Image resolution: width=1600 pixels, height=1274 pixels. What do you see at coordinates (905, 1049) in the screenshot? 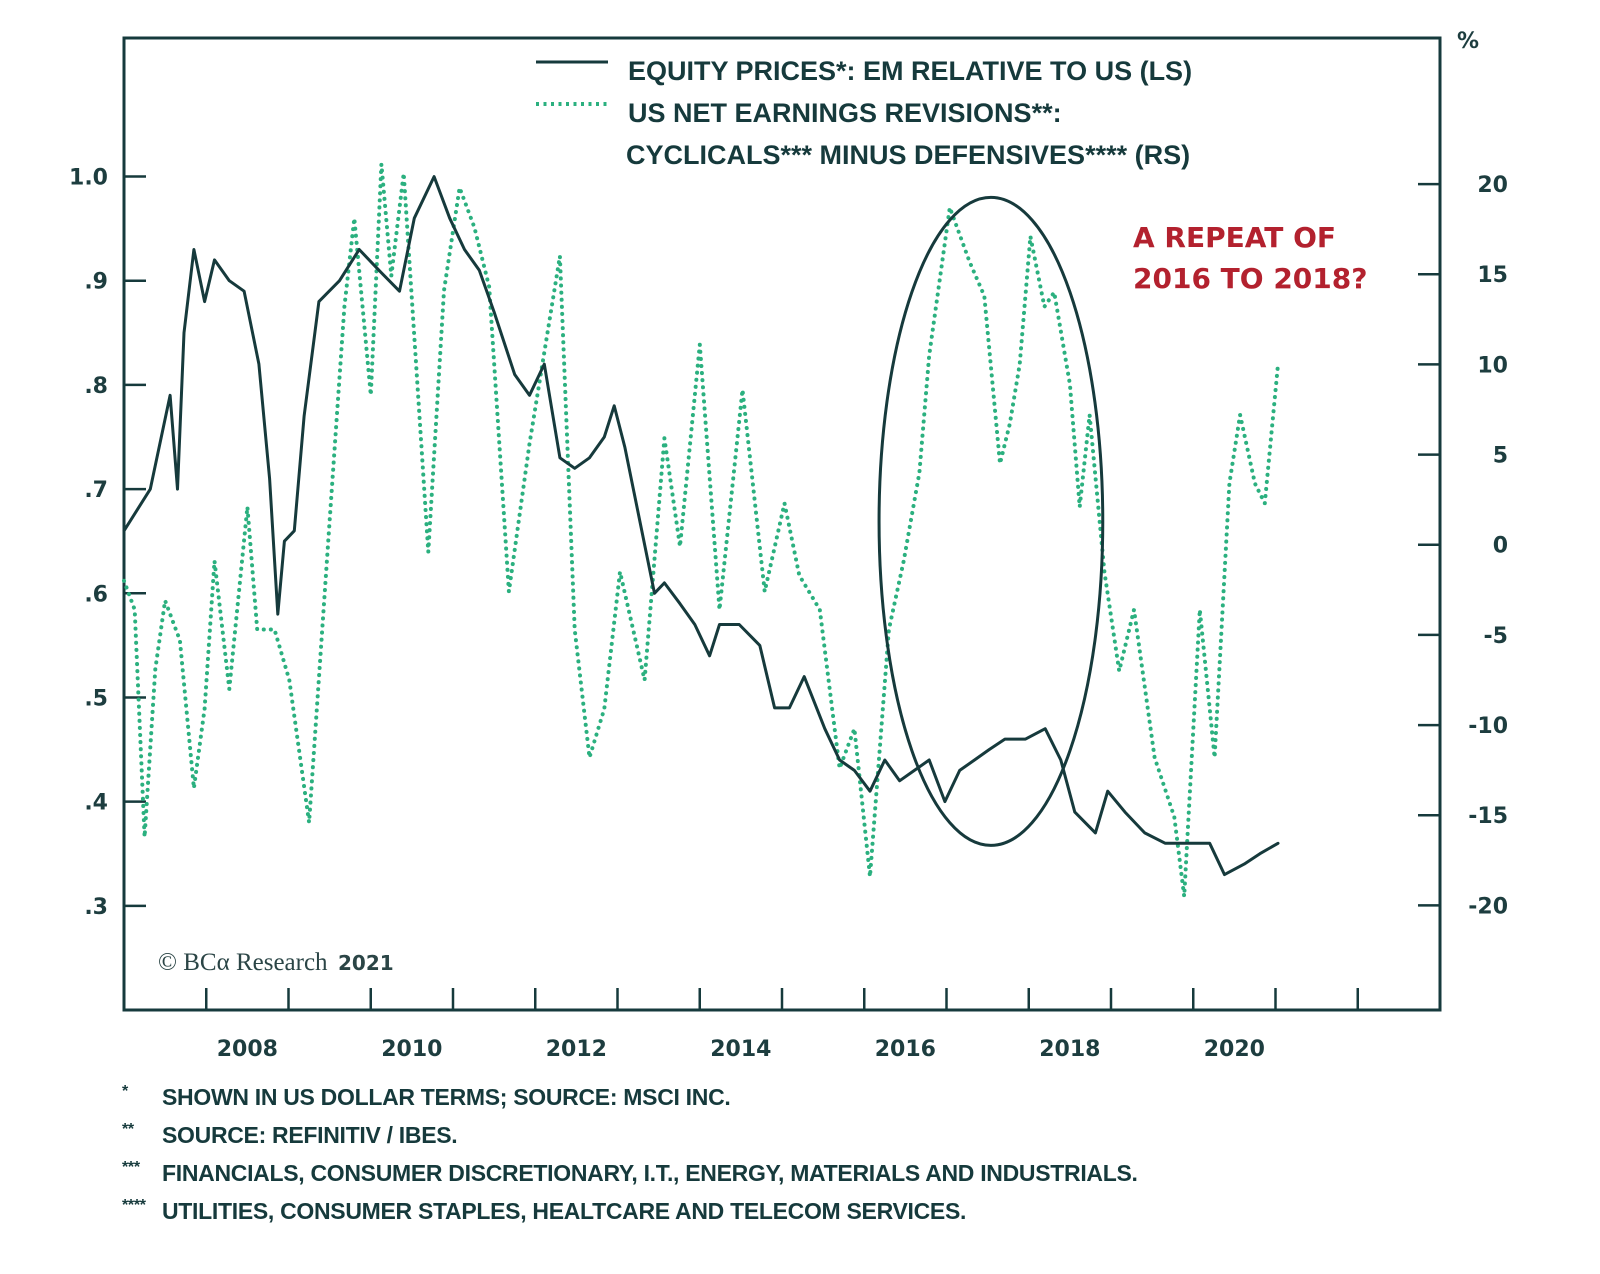
I see `x-tick-label: 2016` at bounding box center [905, 1049].